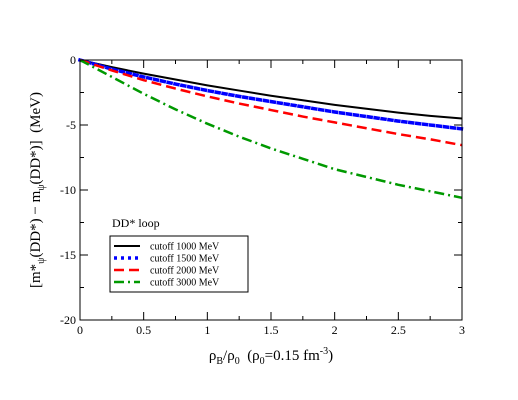 This screenshot has height=400, width=518. I want to click on x-tick-label: 1.5, so click(271, 330).